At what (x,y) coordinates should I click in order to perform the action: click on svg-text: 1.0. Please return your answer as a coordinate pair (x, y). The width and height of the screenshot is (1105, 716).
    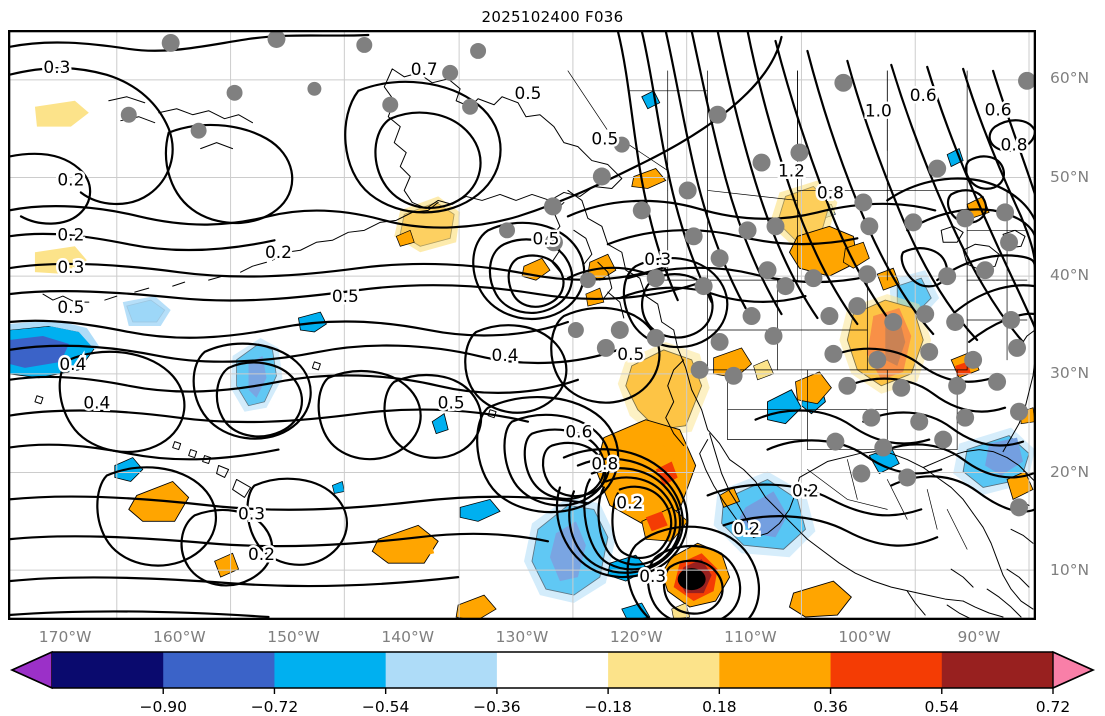
    Looking at the image, I should click on (878, 111).